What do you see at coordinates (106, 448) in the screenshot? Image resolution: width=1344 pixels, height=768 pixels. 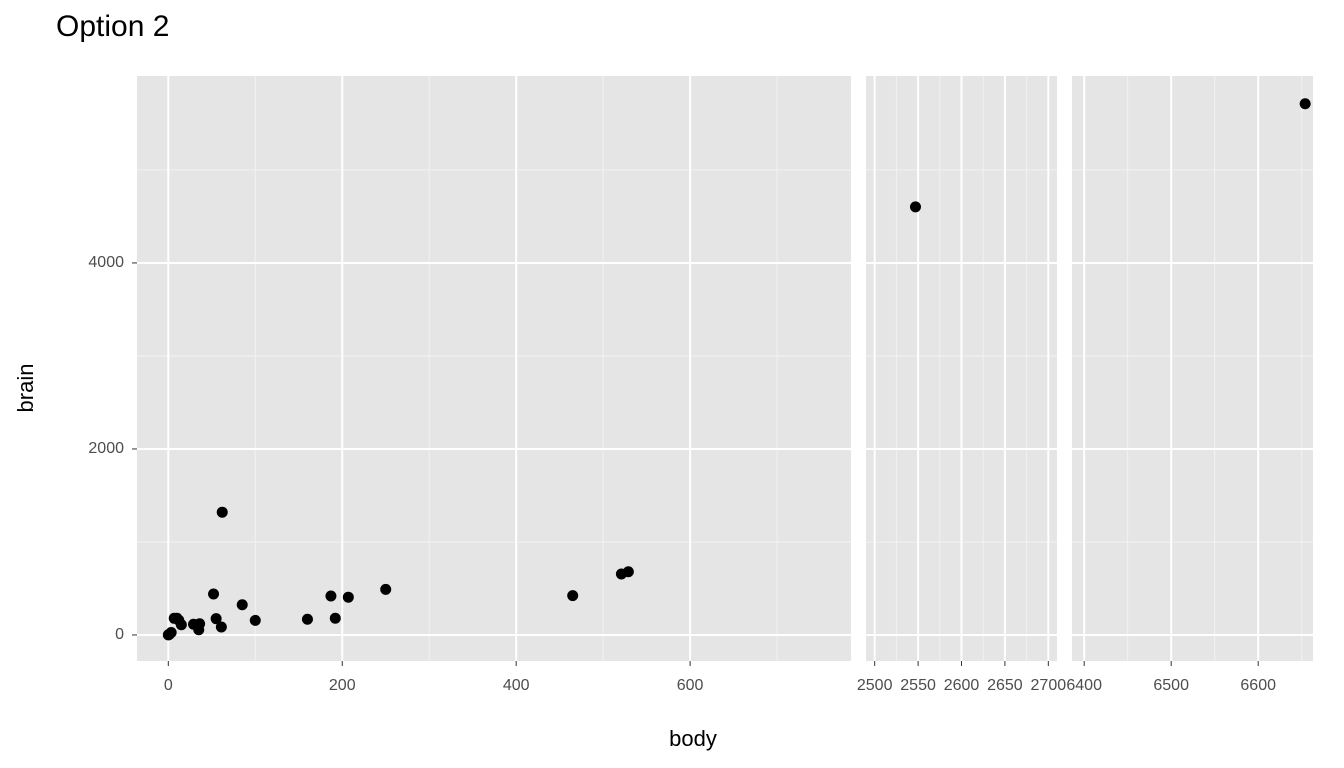 I see `y-tick-label: 2000` at bounding box center [106, 448].